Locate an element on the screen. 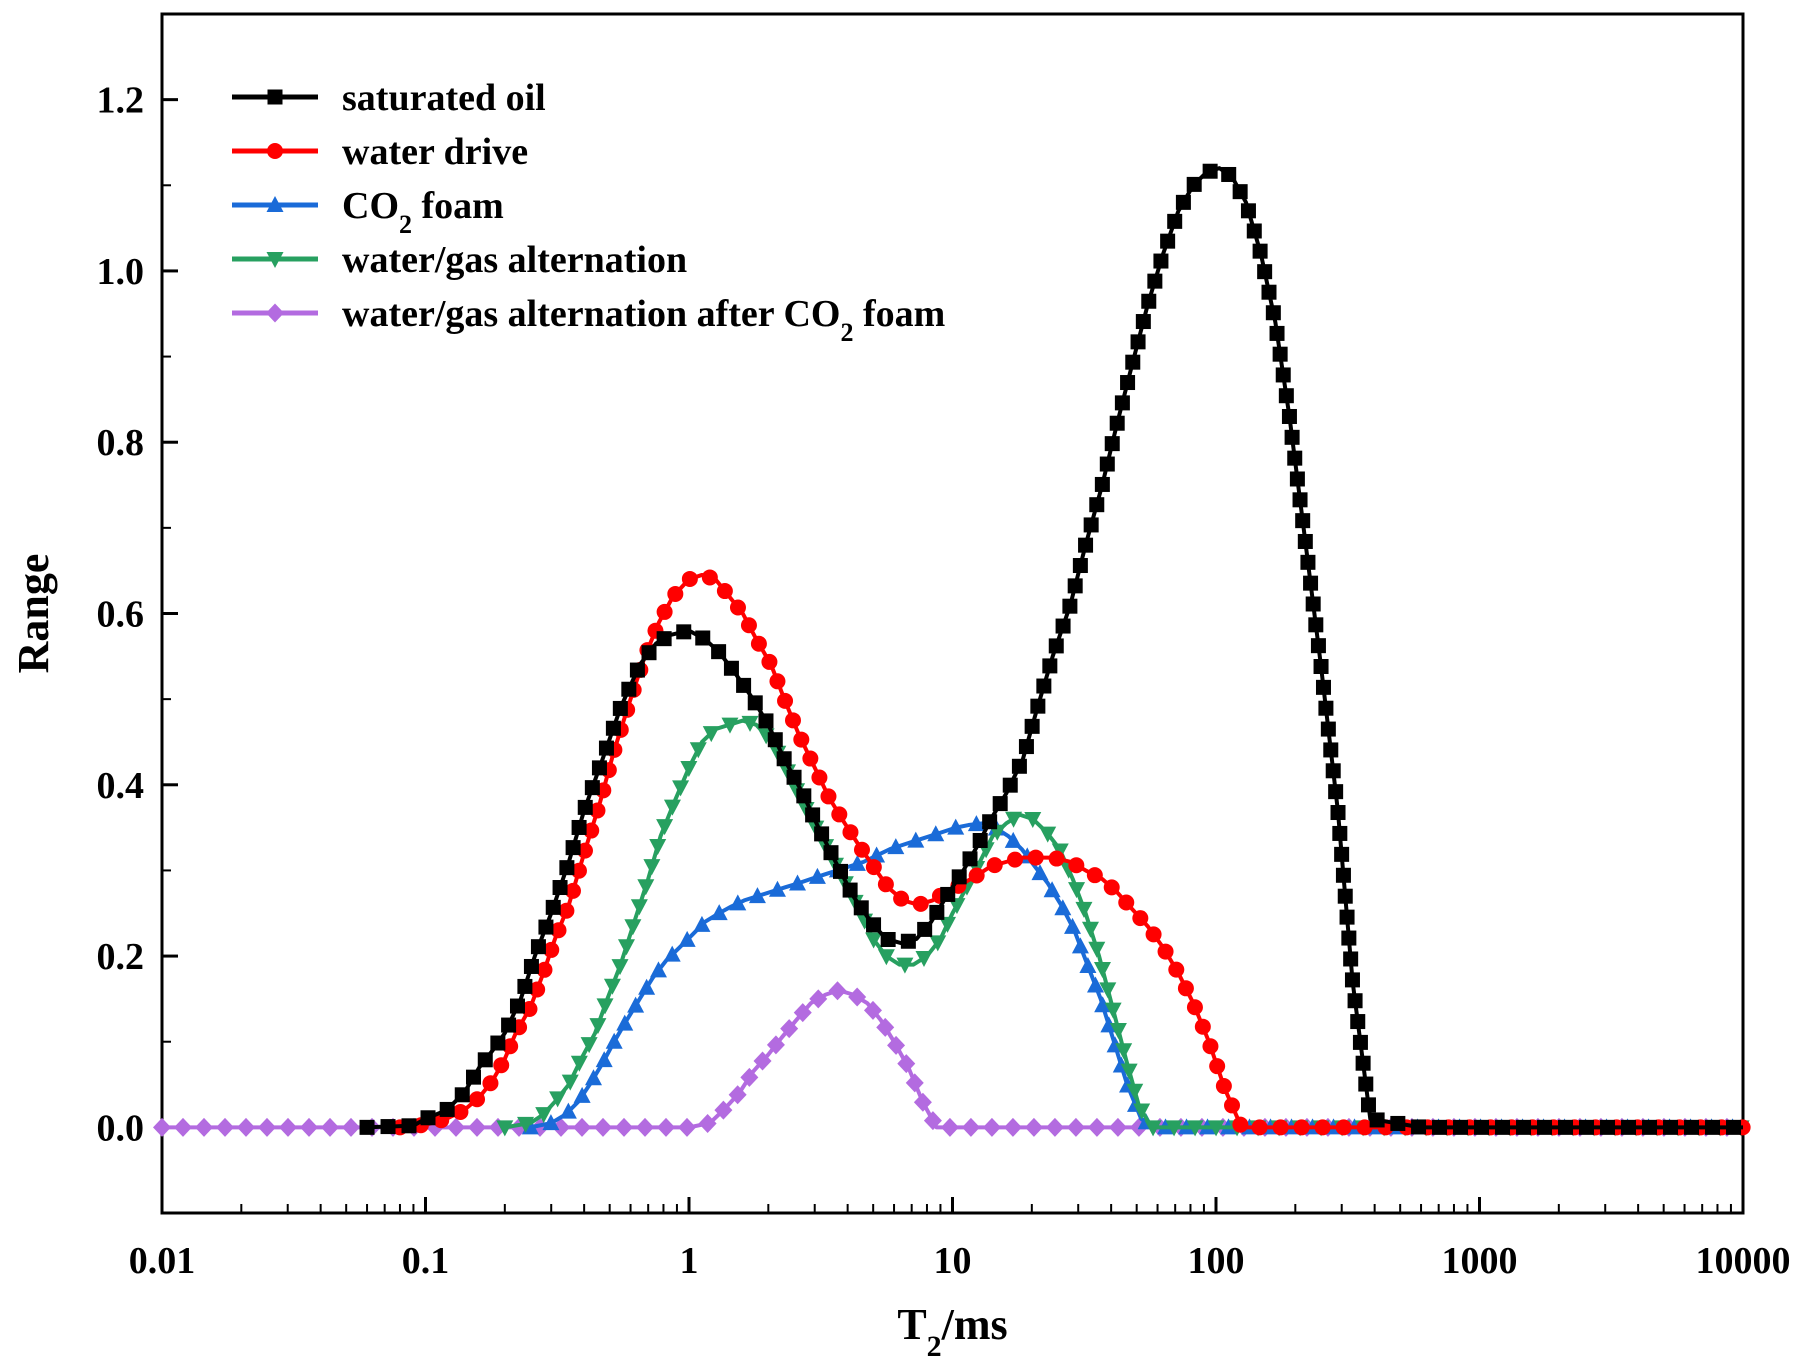  legend-item: water/gas alternation is located at coordinates (459, 260).